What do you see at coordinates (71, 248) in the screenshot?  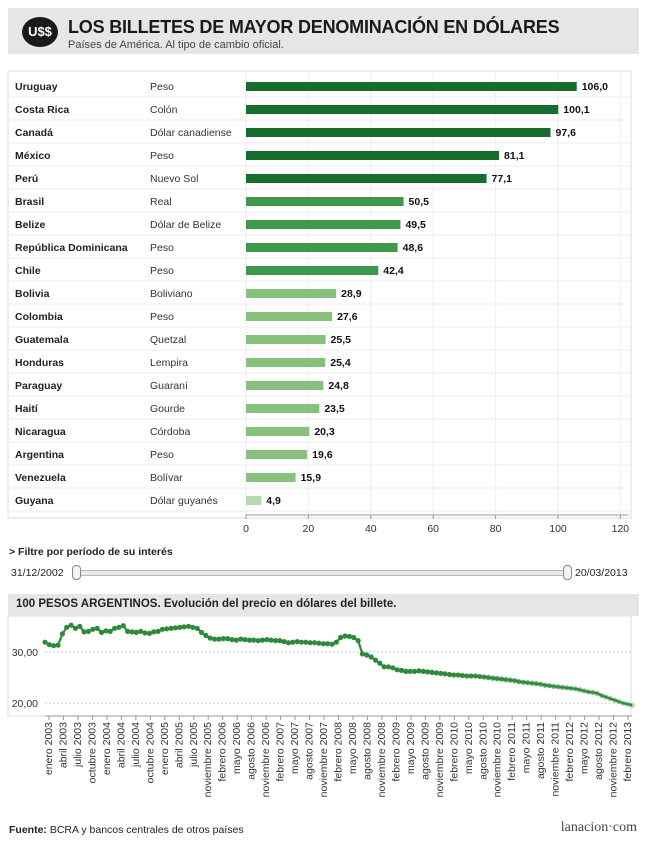 I see `country-label: República Dominicana` at bounding box center [71, 248].